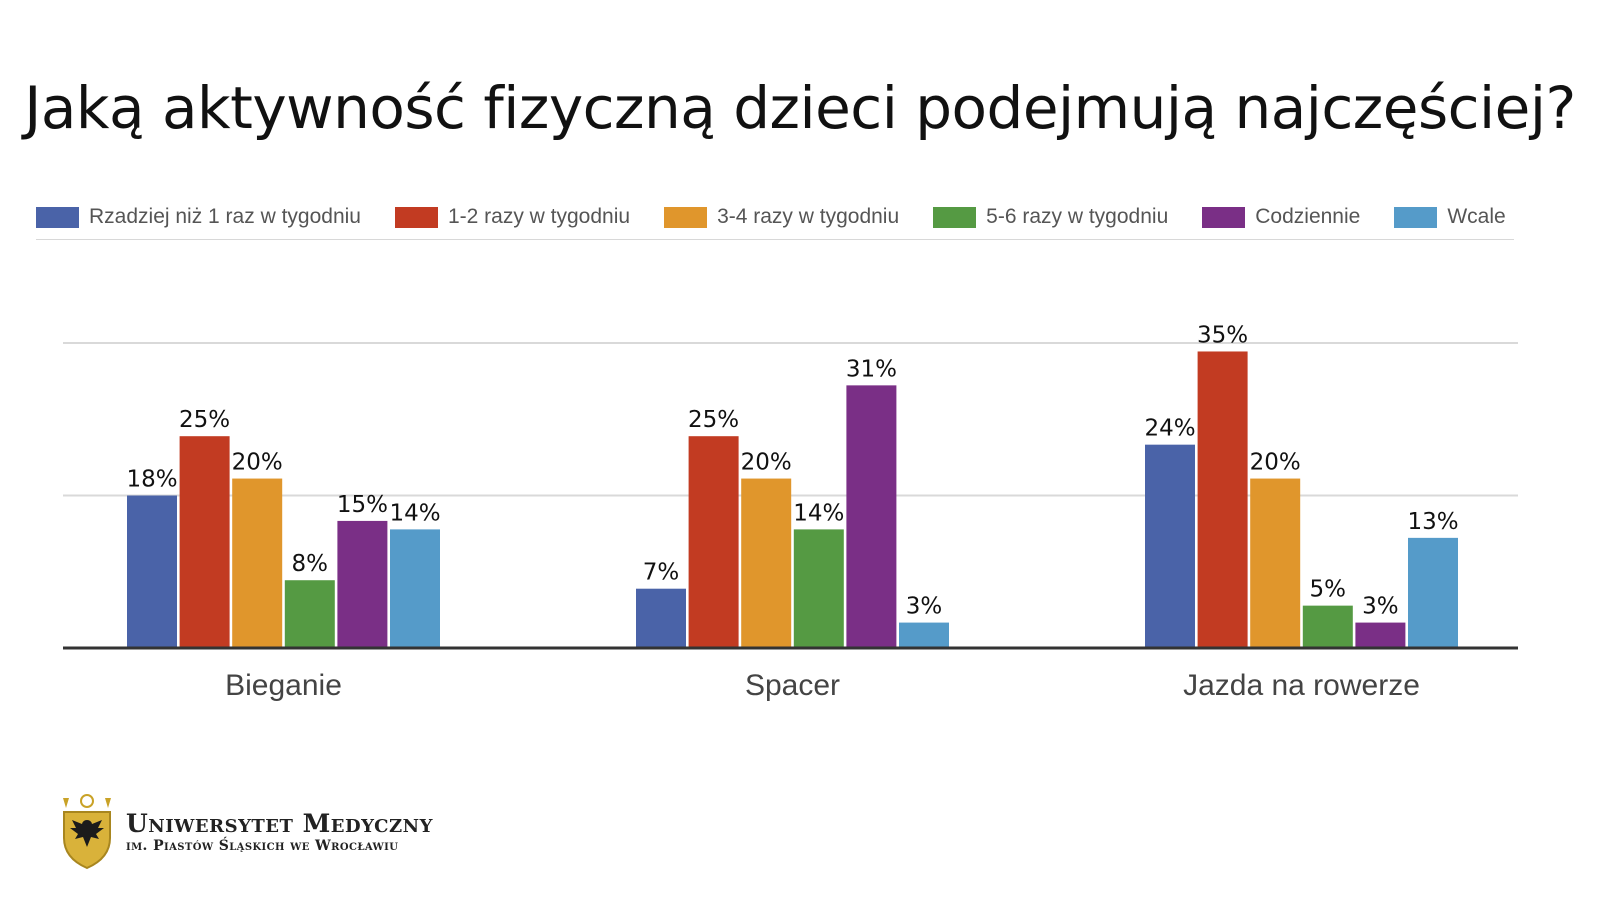 This screenshot has height=900, width=1600. Describe the element at coordinates (283, 685) in the screenshot. I see `category-label: Bieganie` at that location.